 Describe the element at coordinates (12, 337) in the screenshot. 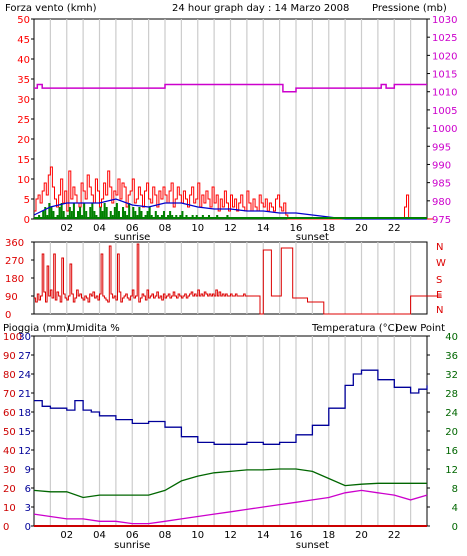

I see `rain-y-tick-label: 100` at that location.